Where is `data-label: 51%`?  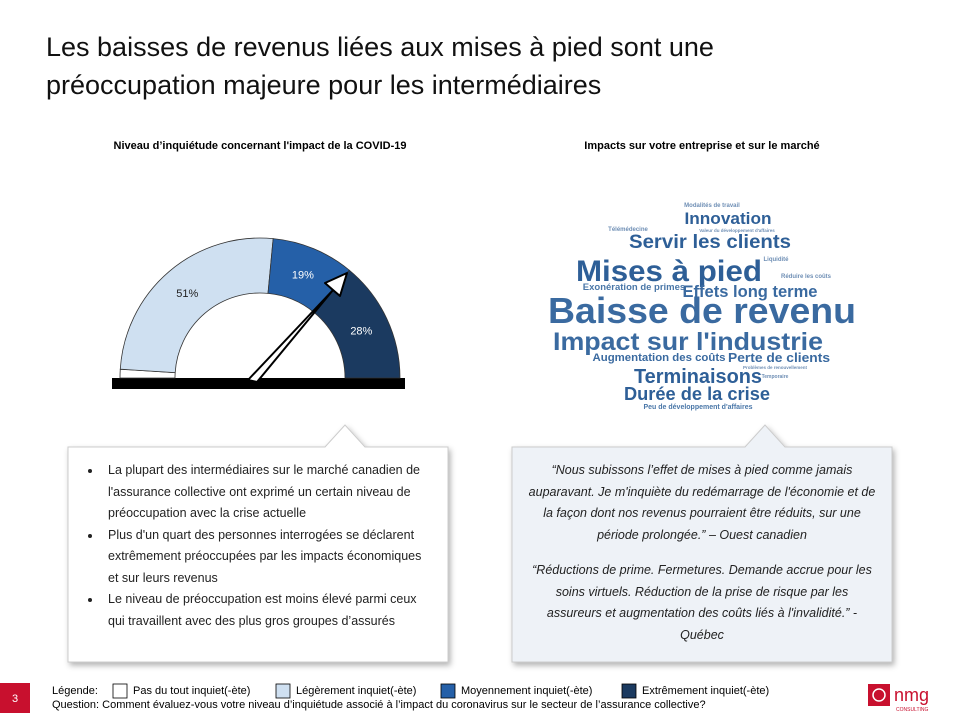
data-label: 51% is located at coordinates (187, 294).